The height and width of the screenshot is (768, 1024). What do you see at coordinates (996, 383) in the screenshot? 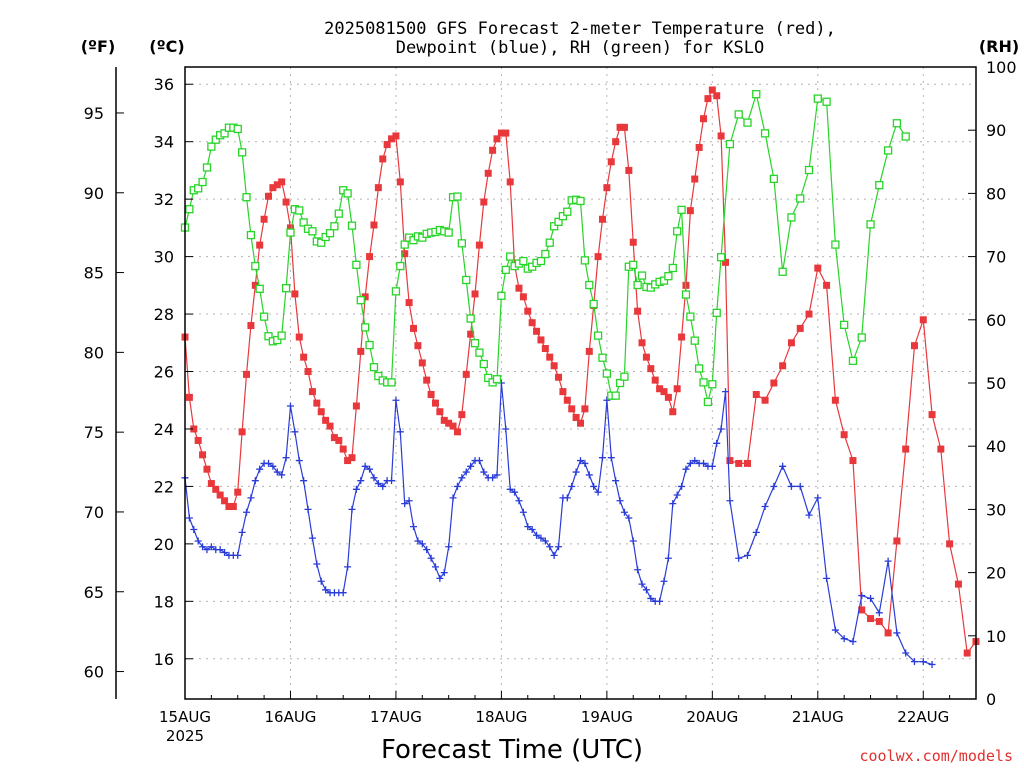
I see `rh-tick-label: 50` at bounding box center [996, 383].